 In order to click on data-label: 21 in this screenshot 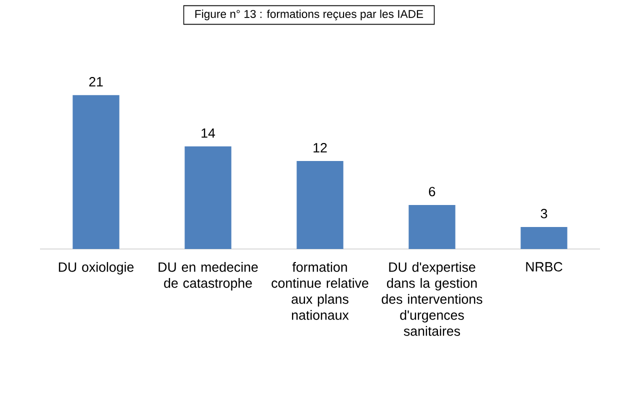, I will do `click(96, 81)`.